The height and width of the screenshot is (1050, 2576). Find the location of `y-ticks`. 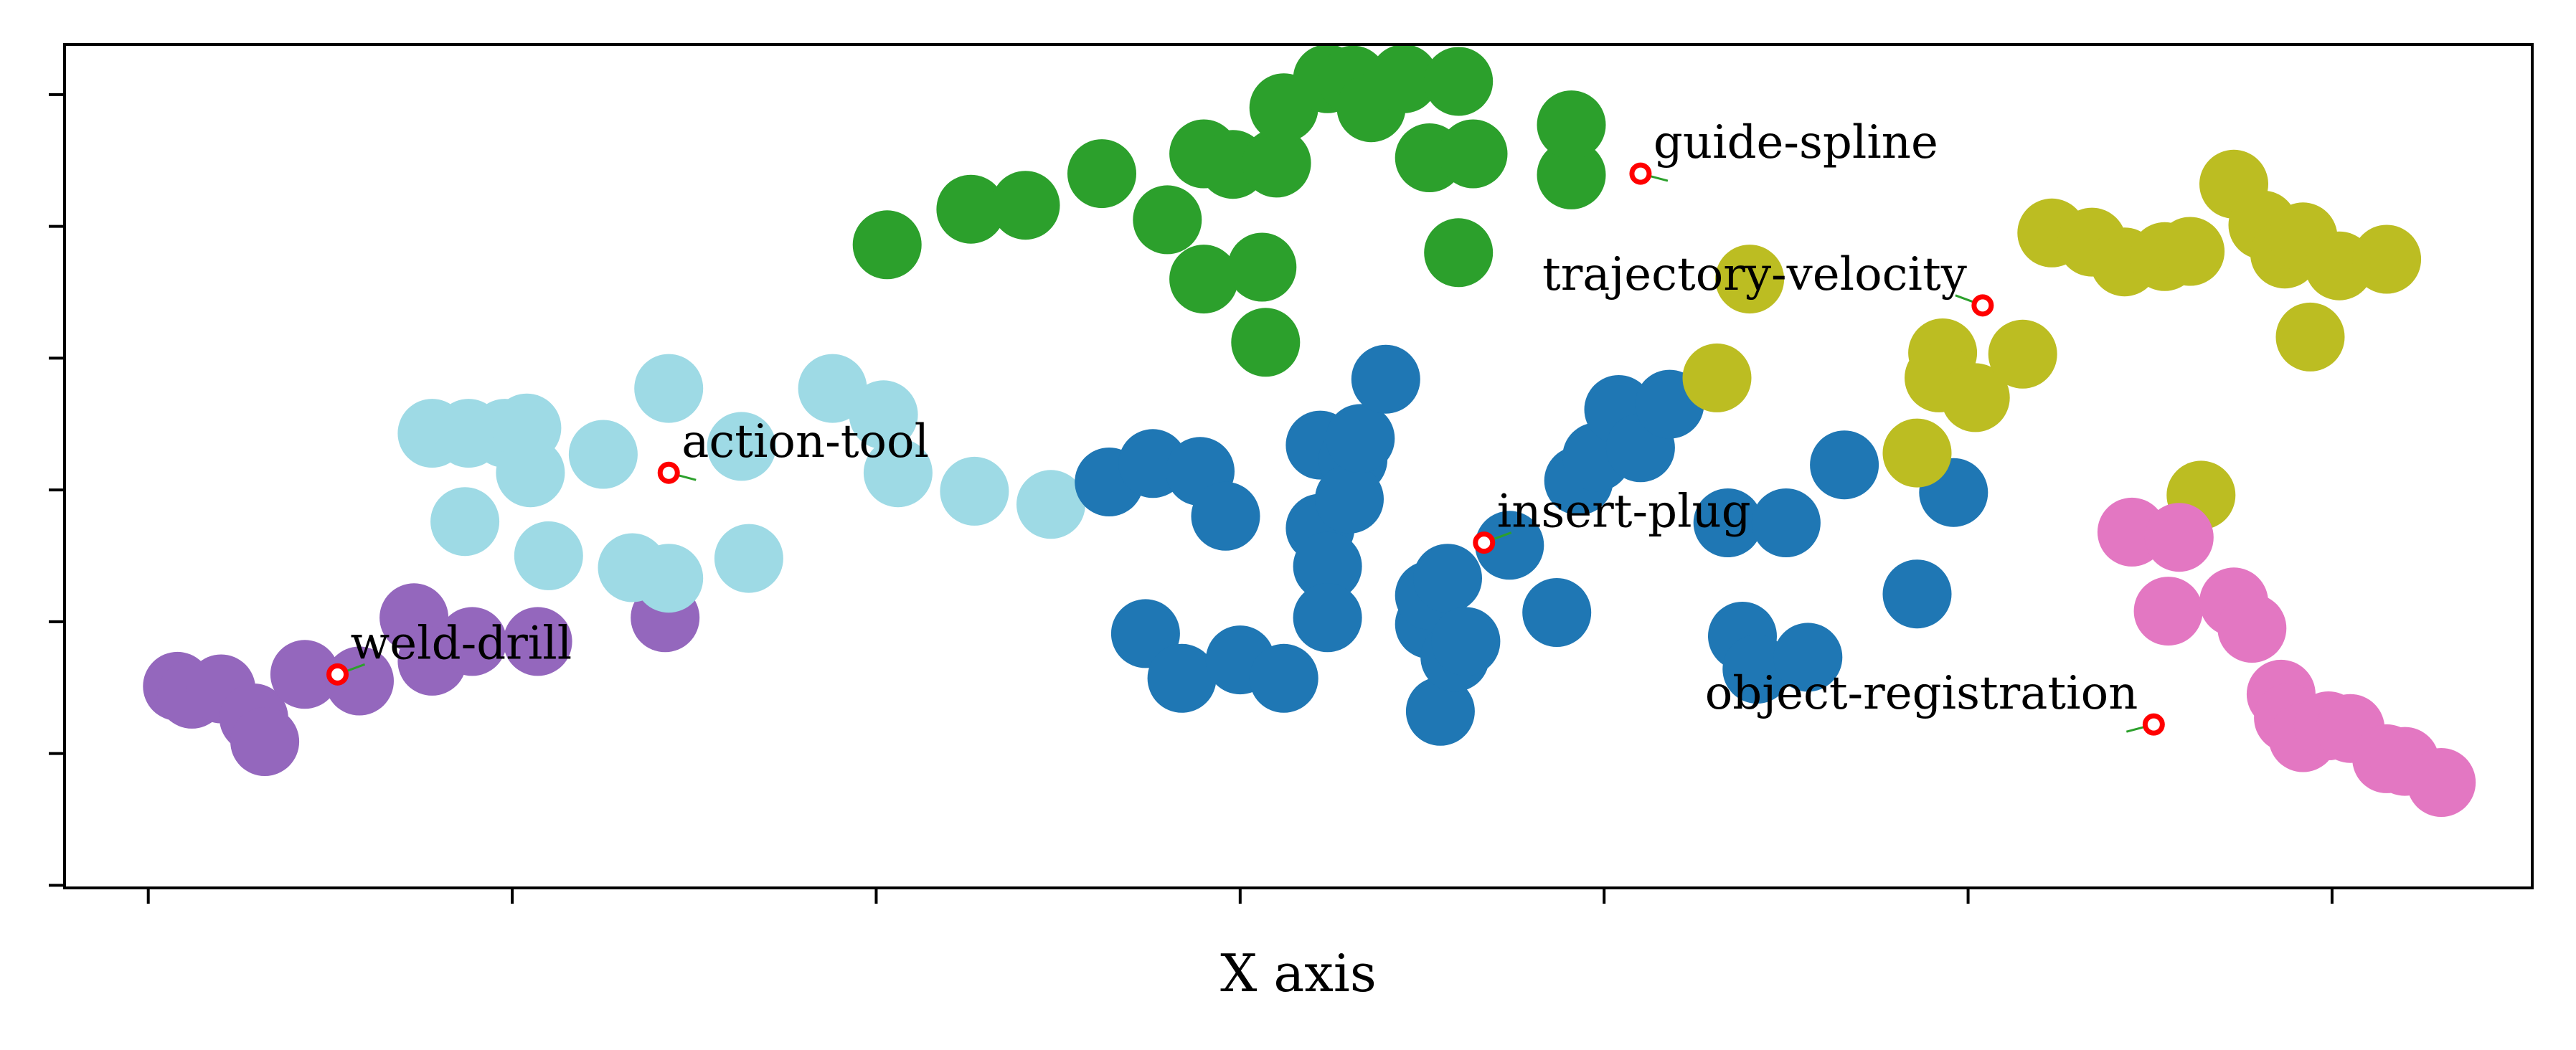

y-ticks is located at coordinates (57, 490).